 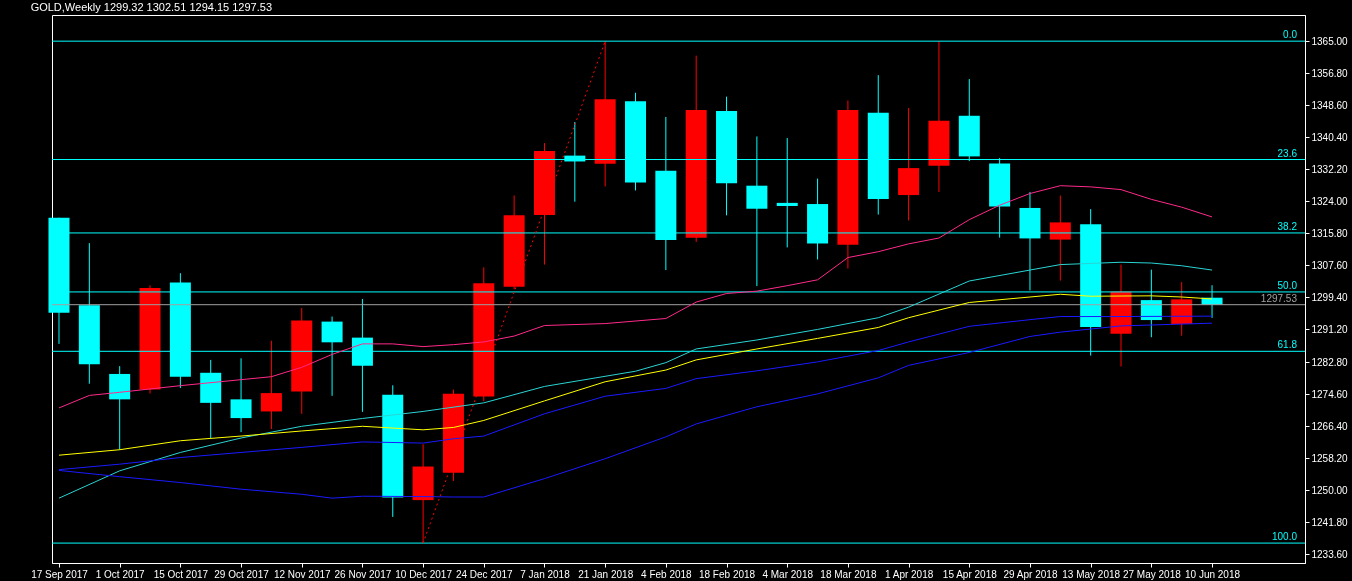 I want to click on x-tick-label: 29 Oct 2017, so click(x=242, y=574).